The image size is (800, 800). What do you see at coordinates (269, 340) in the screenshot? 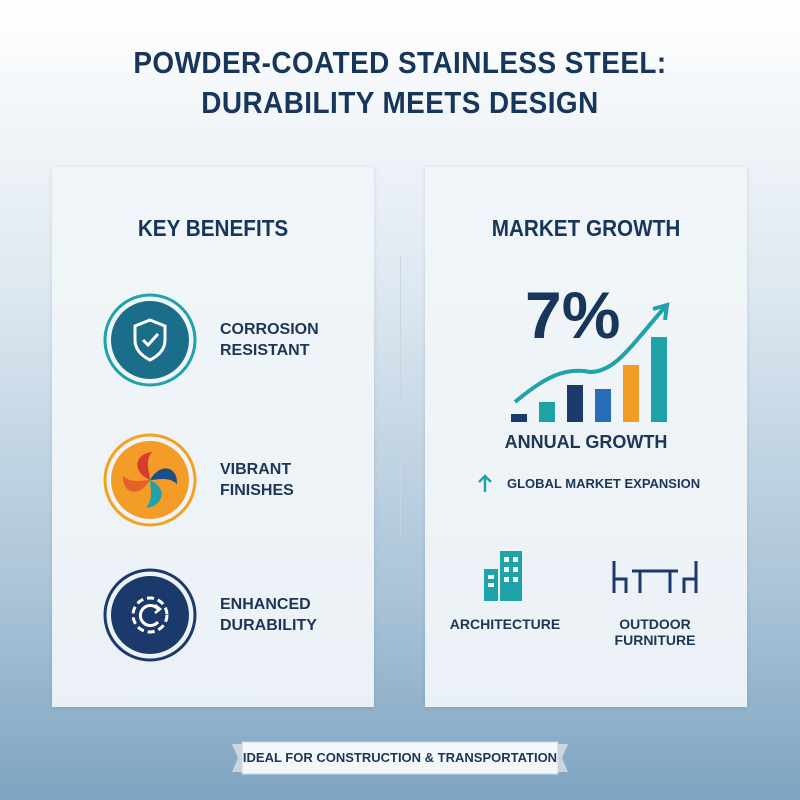
I see `benefit-label: CORROSION RESISTANT` at bounding box center [269, 340].